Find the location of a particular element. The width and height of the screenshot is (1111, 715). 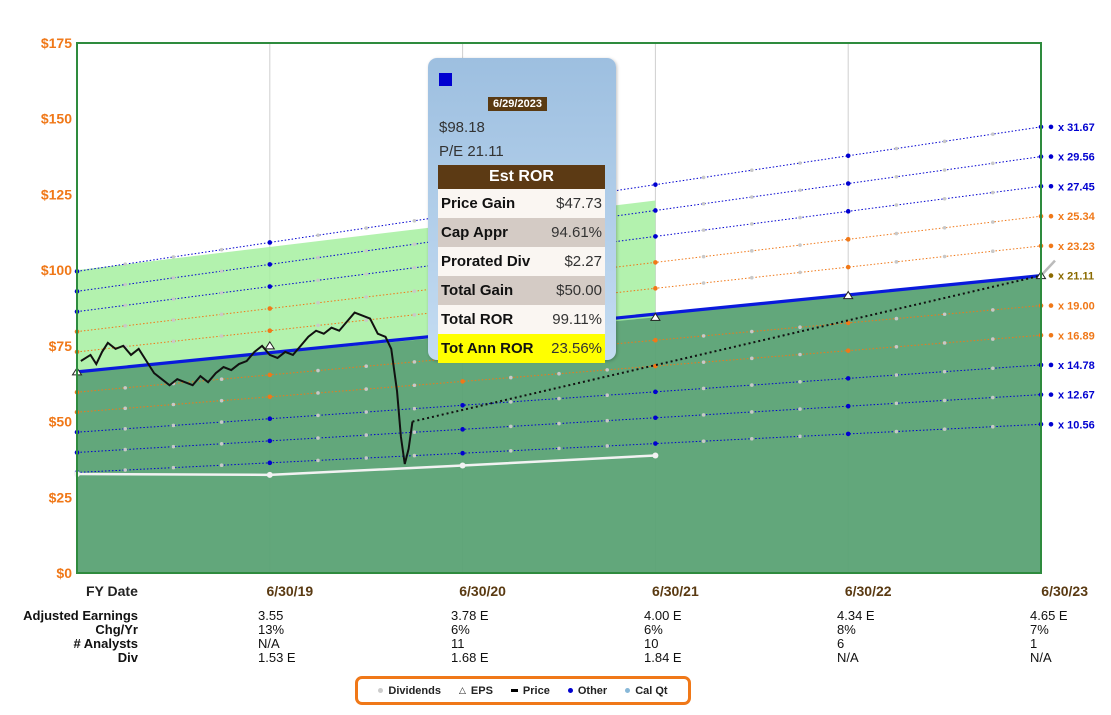

legend-item-eps: △ EPS is located at coordinates (476, 691).